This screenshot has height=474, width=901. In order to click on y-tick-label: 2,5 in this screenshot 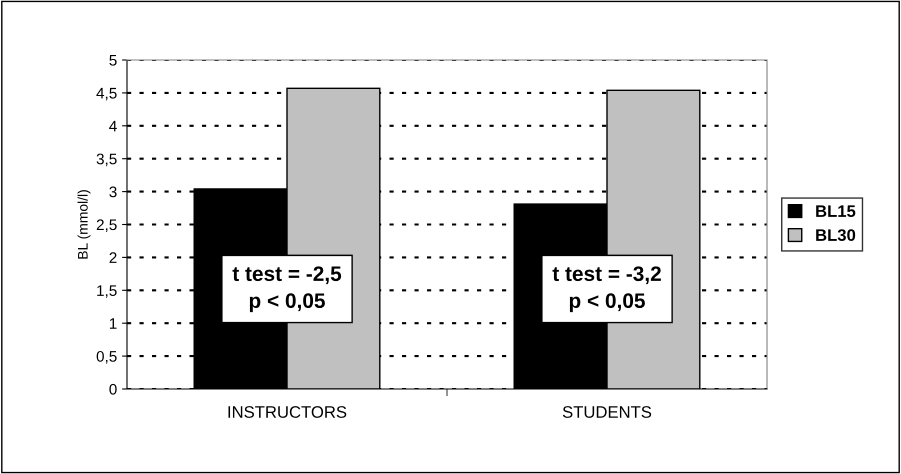, I will do `click(106, 225)`.